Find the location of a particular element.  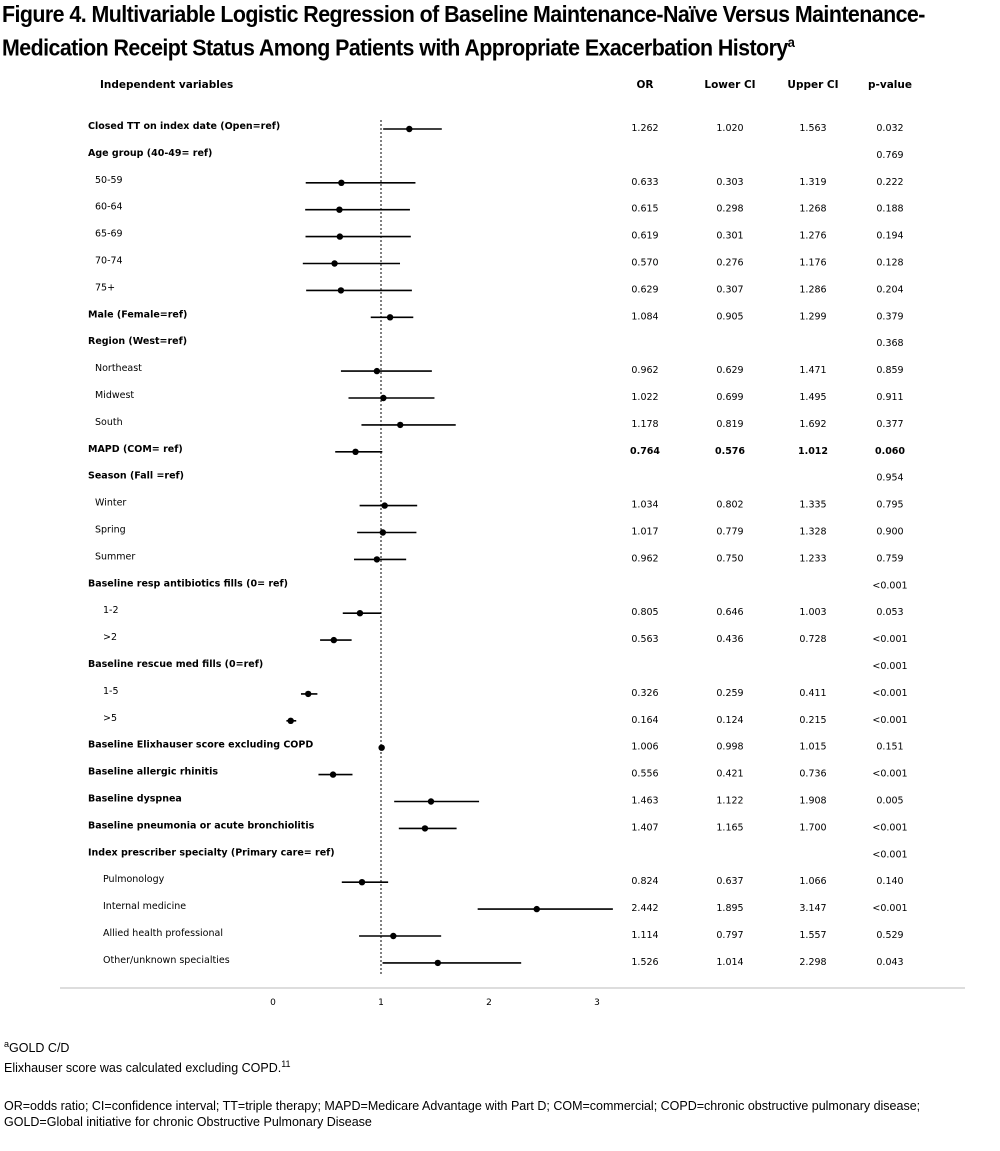

lower-ci-value: 0.998 is located at coordinates (729, 747).